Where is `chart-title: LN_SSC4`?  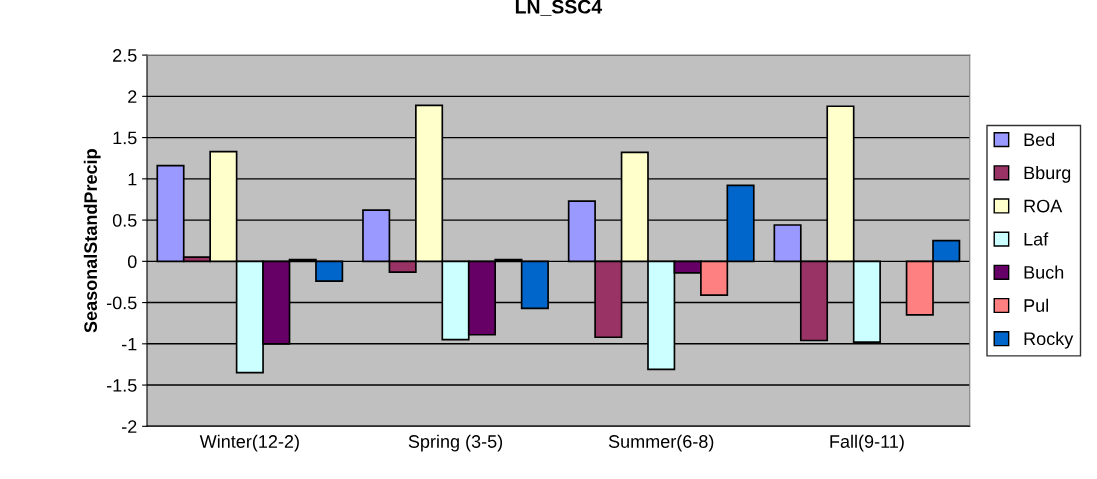
chart-title: LN_SSC4 is located at coordinates (559, 8).